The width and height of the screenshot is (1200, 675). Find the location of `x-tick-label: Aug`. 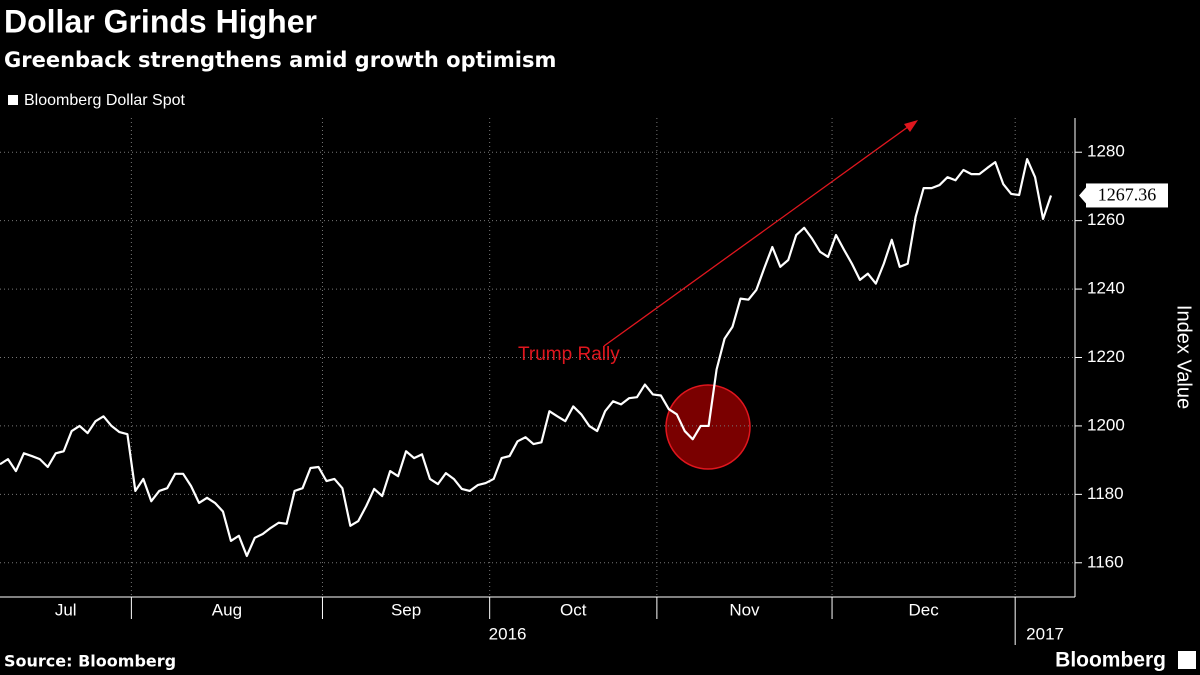

x-tick-label: Aug is located at coordinates (227, 609).